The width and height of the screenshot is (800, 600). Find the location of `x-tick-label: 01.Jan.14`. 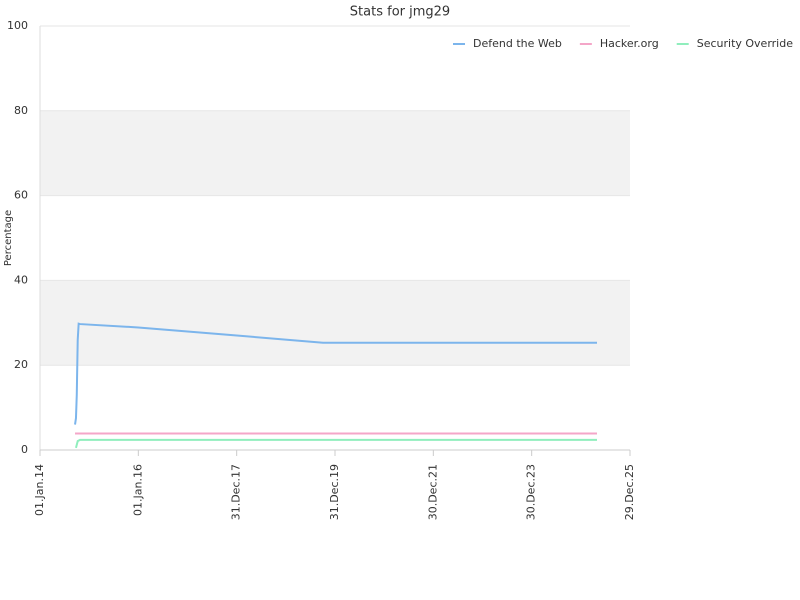

x-tick-label: 01.Jan.14 is located at coordinates (39, 490).